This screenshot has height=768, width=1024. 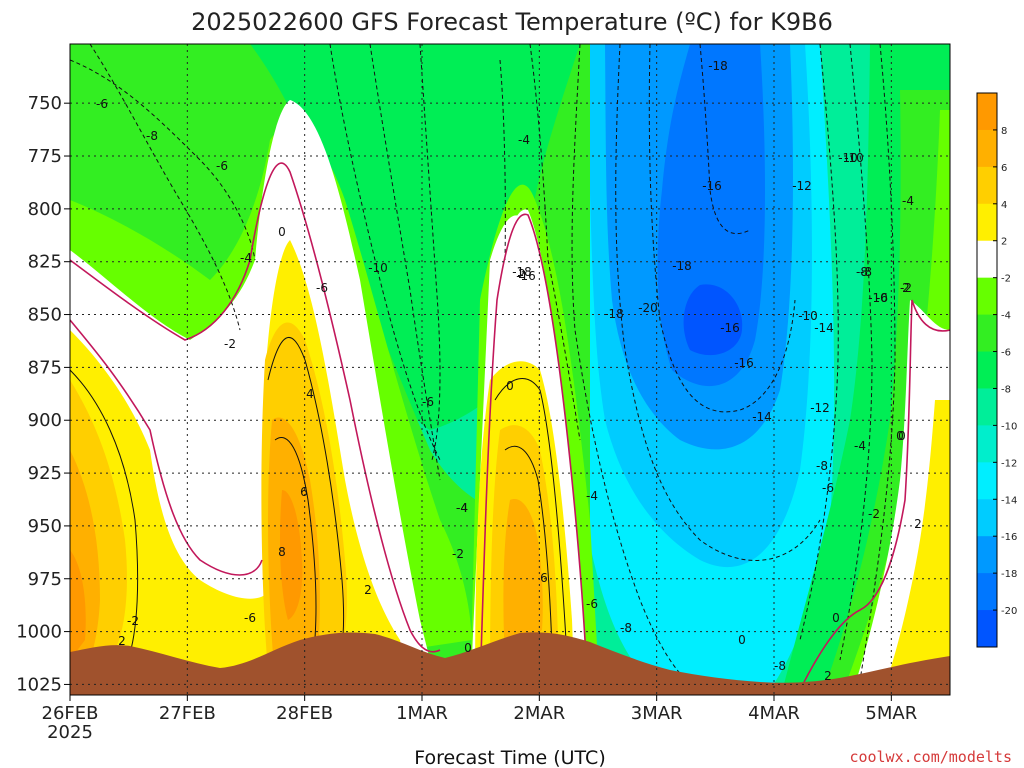 What do you see at coordinates (510, 663) in the screenshot?
I see `terrain` at bounding box center [510, 663].